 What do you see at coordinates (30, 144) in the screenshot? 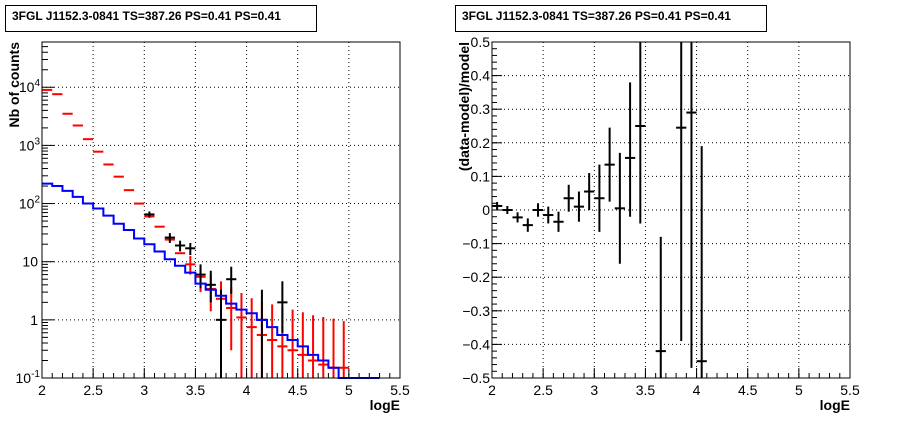
I see `y-tick-label: 10³` at bounding box center [30, 144].